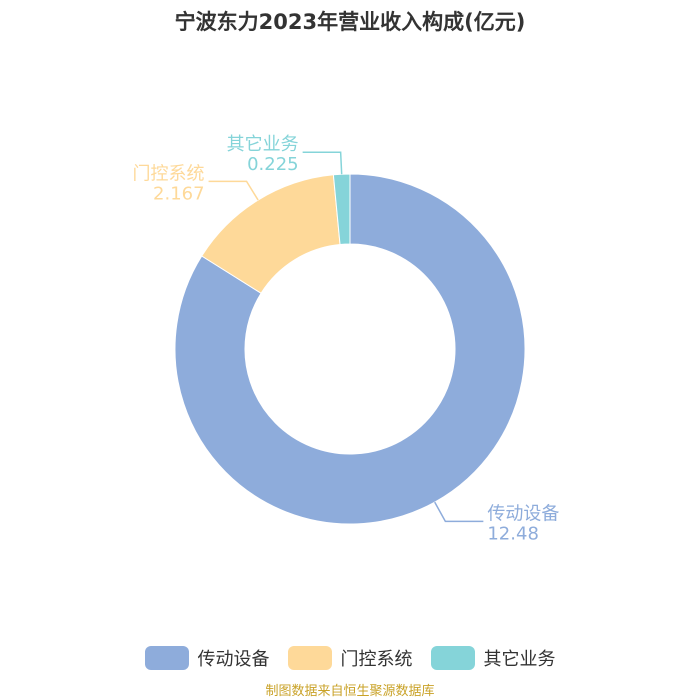  Describe the element at coordinates (519, 659) in the screenshot. I see `legend-label-other-business: 其它业务` at that location.